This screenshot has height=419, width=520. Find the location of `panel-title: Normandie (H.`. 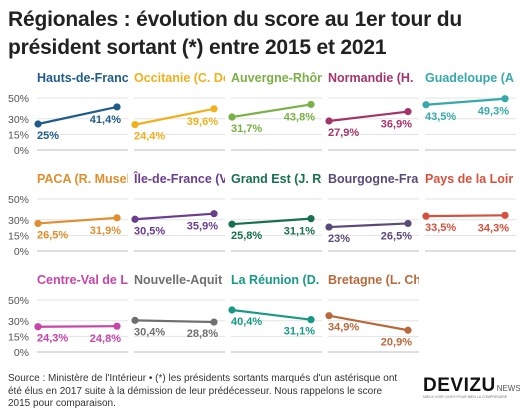

panel-title: Normandie (H. is located at coordinates (370, 78).